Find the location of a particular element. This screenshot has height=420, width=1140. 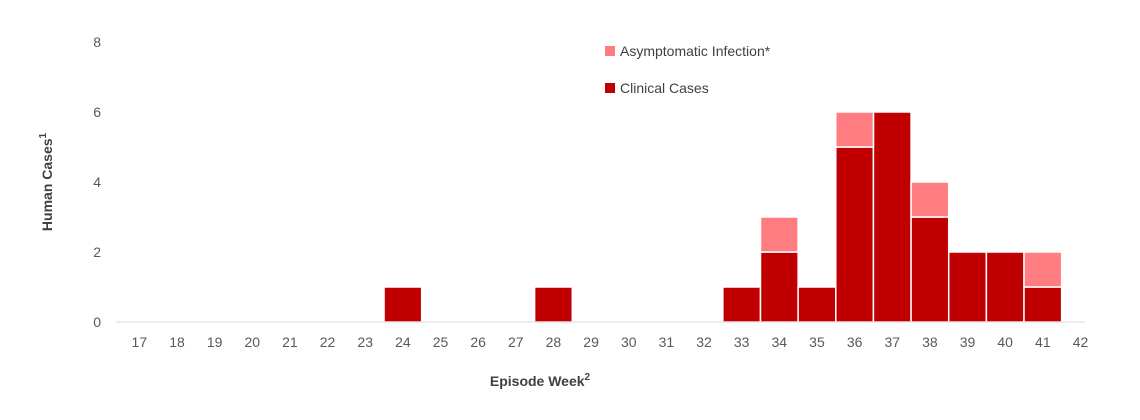

x-tick-label: 20 is located at coordinates (252, 342).